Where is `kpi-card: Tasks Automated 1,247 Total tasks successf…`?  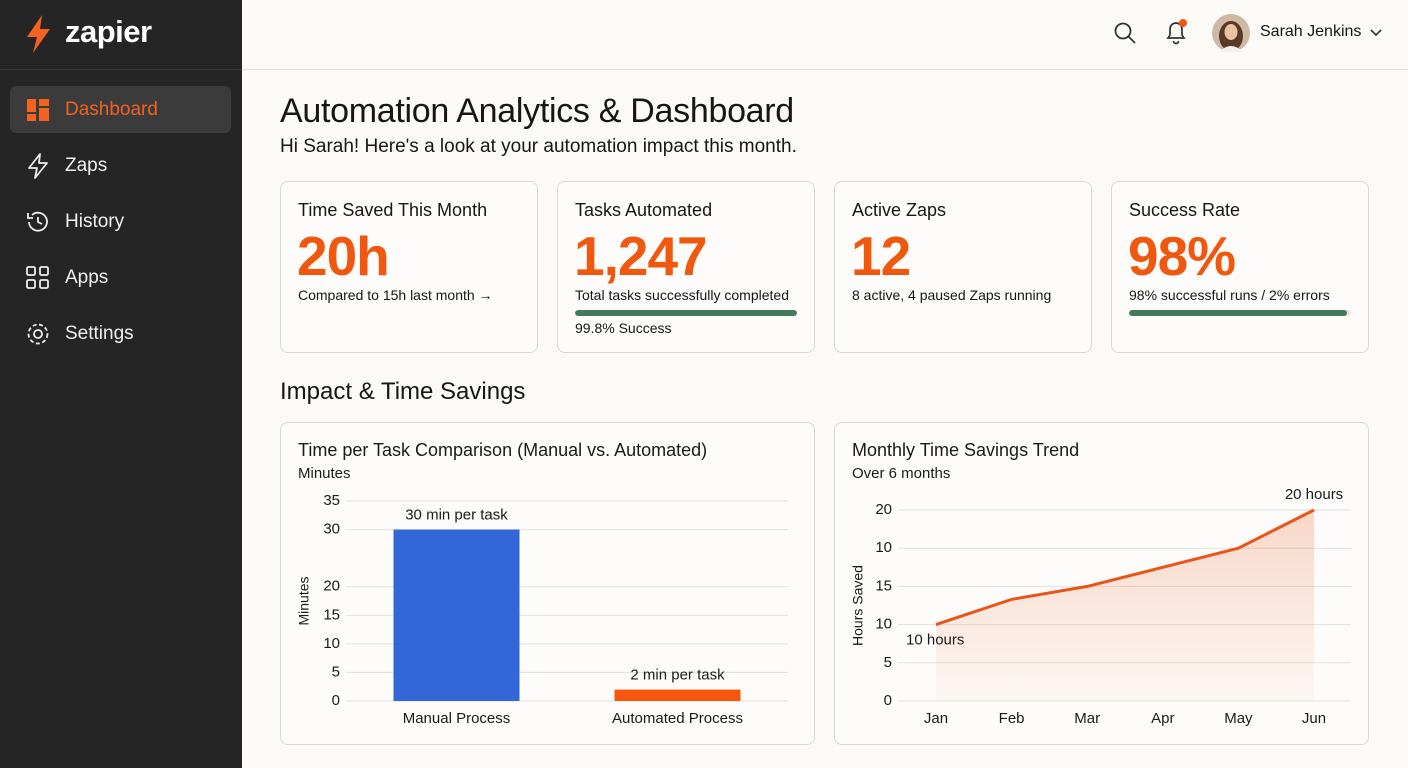 kpi-card: Tasks Automated 1,247 Total tasks successf… is located at coordinates (686, 267).